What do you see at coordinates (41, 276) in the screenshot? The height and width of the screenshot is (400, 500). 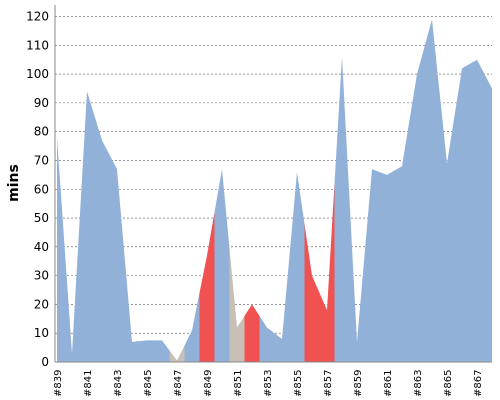 I see `y-tick-label: 30` at bounding box center [41, 276].